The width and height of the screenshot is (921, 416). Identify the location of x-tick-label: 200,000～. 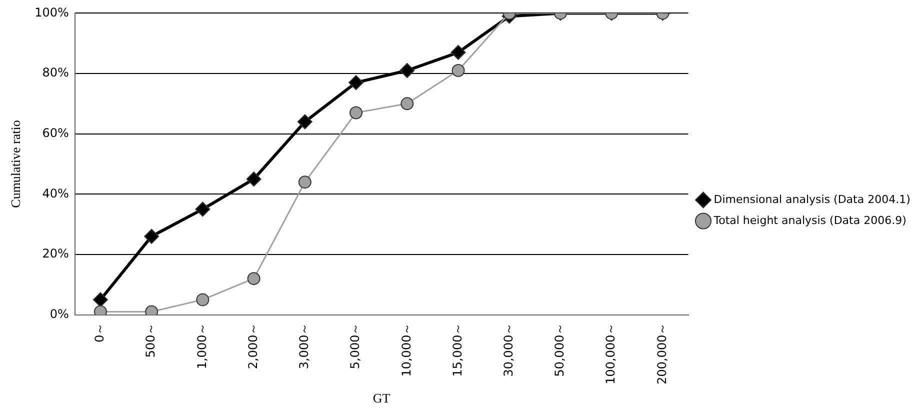
(661, 353).